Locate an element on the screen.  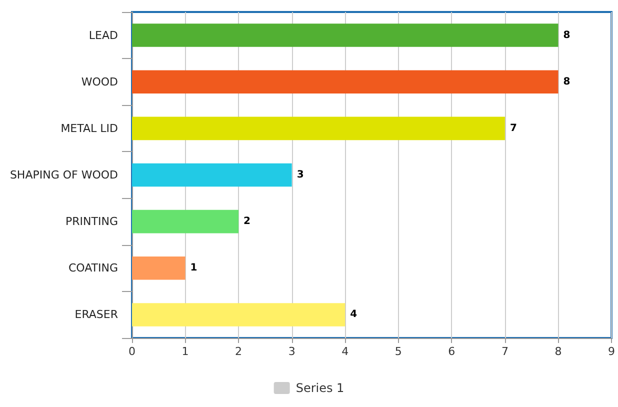
x-tick-label: 4 is located at coordinates (345, 351).